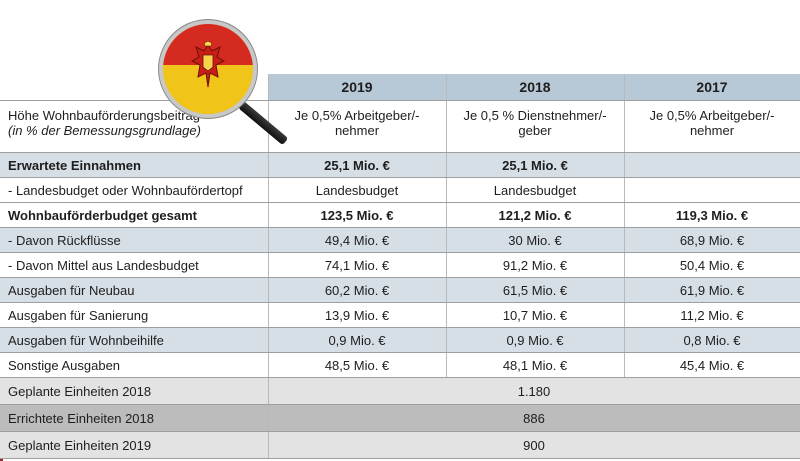 Image resolution: width=800 pixels, height=461 pixels. What do you see at coordinates (104, 115) in the screenshot?
I see `rate-label-main: Höhe Wohnbauförderungsbeitrag` at bounding box center [104, 115].